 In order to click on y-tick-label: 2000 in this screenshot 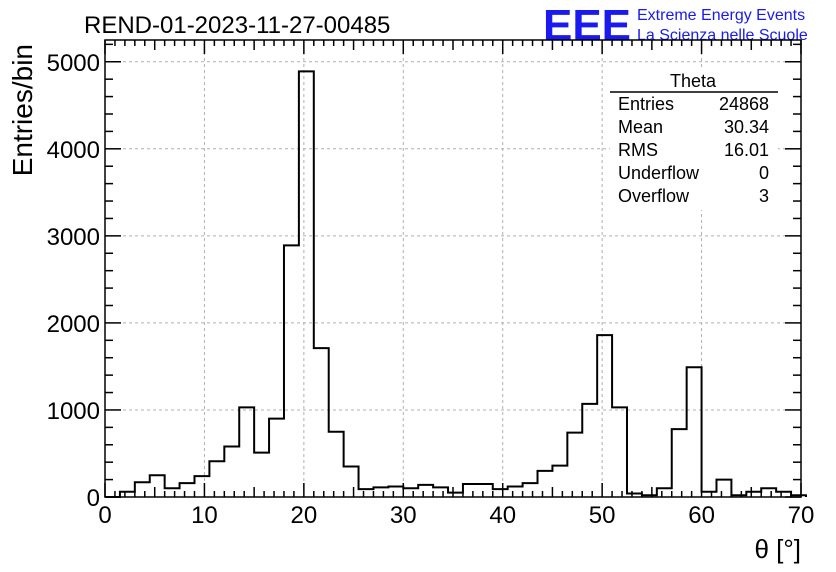, I will do `click(73, 324)`.